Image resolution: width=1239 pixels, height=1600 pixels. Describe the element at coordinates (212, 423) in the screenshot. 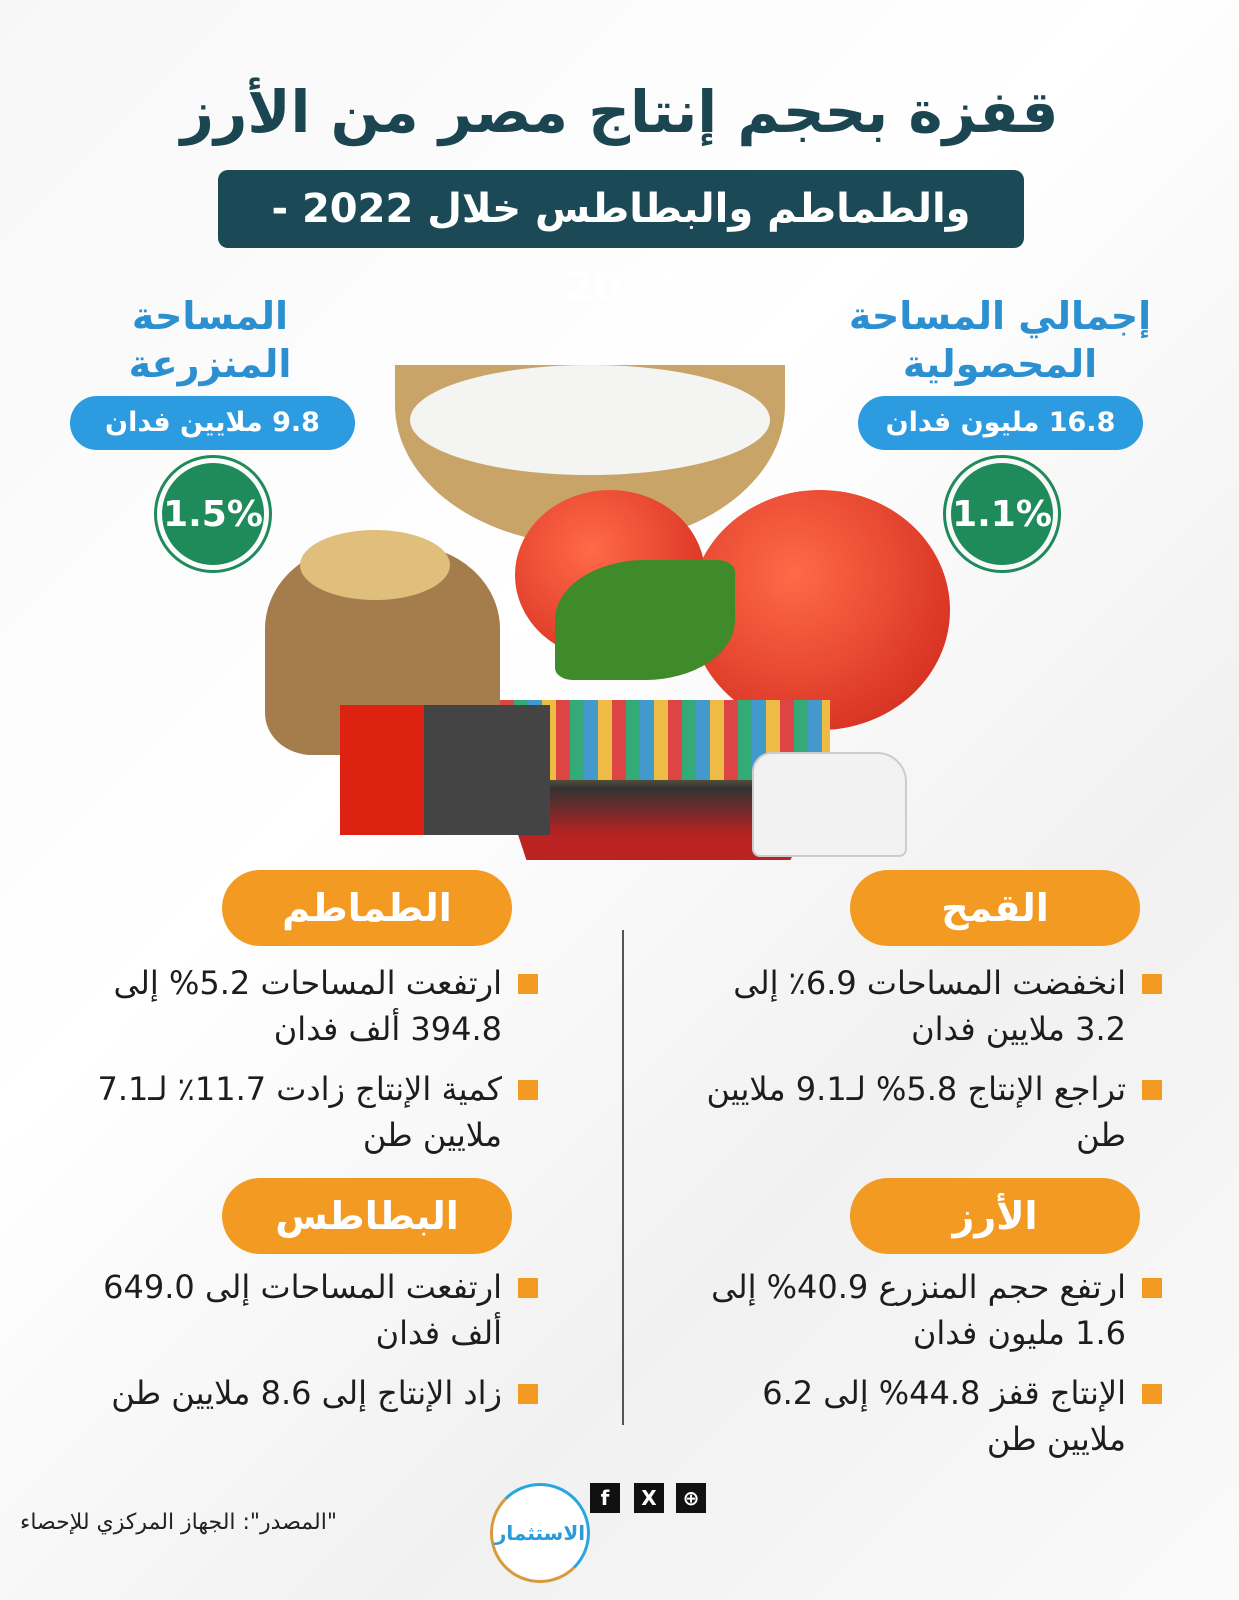

I see `cultivated-area-value: 9.8 ملايين فدان` at that location.